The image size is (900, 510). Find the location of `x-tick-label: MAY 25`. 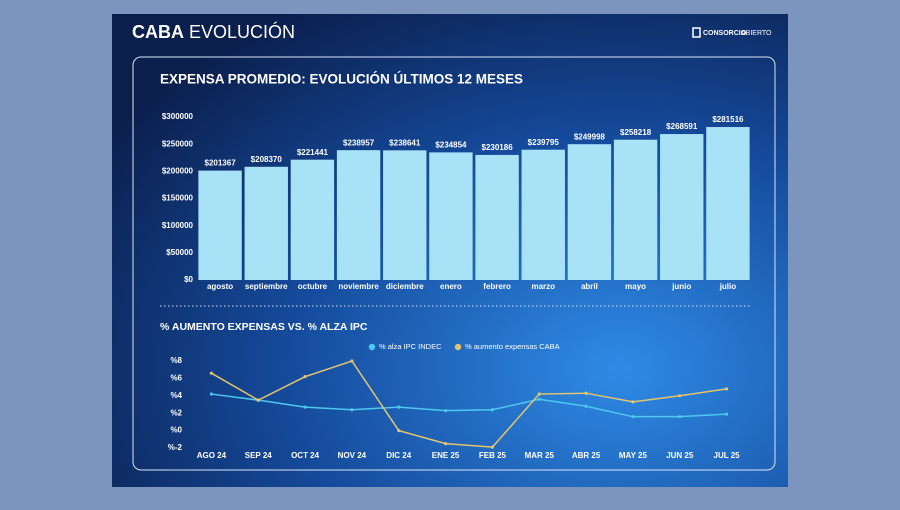

x-tick-label: MAY 25 is located at coordinates (633, 455).